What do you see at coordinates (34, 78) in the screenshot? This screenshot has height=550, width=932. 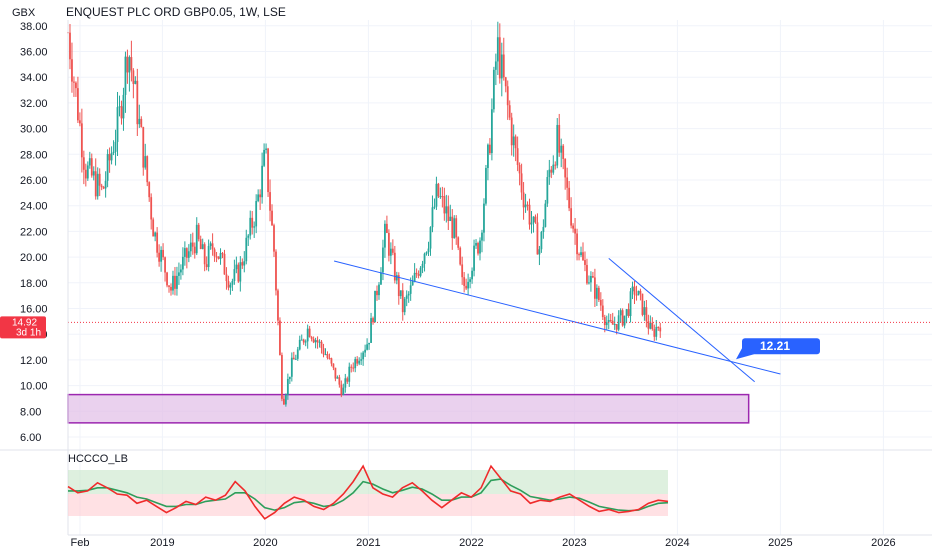 I see `y-tick-label: 34.00` at bounding box center [34, 78].